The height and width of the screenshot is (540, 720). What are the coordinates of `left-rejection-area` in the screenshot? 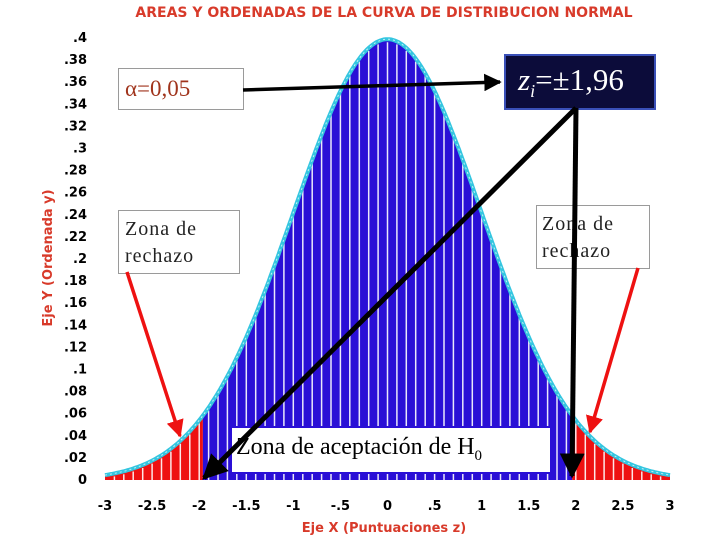 It's located at (154, 447).